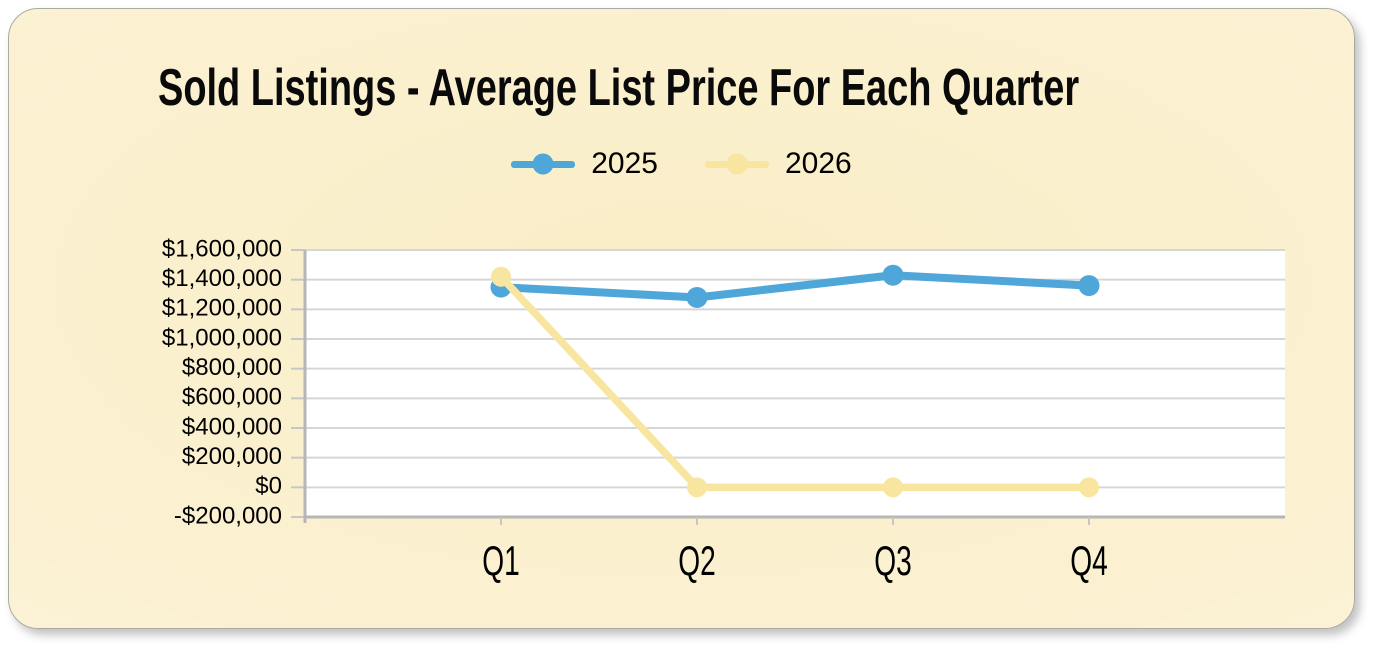 This screenshot has width=1376, height=651. I want to click on legend-label: 2026, so click(818, 163).